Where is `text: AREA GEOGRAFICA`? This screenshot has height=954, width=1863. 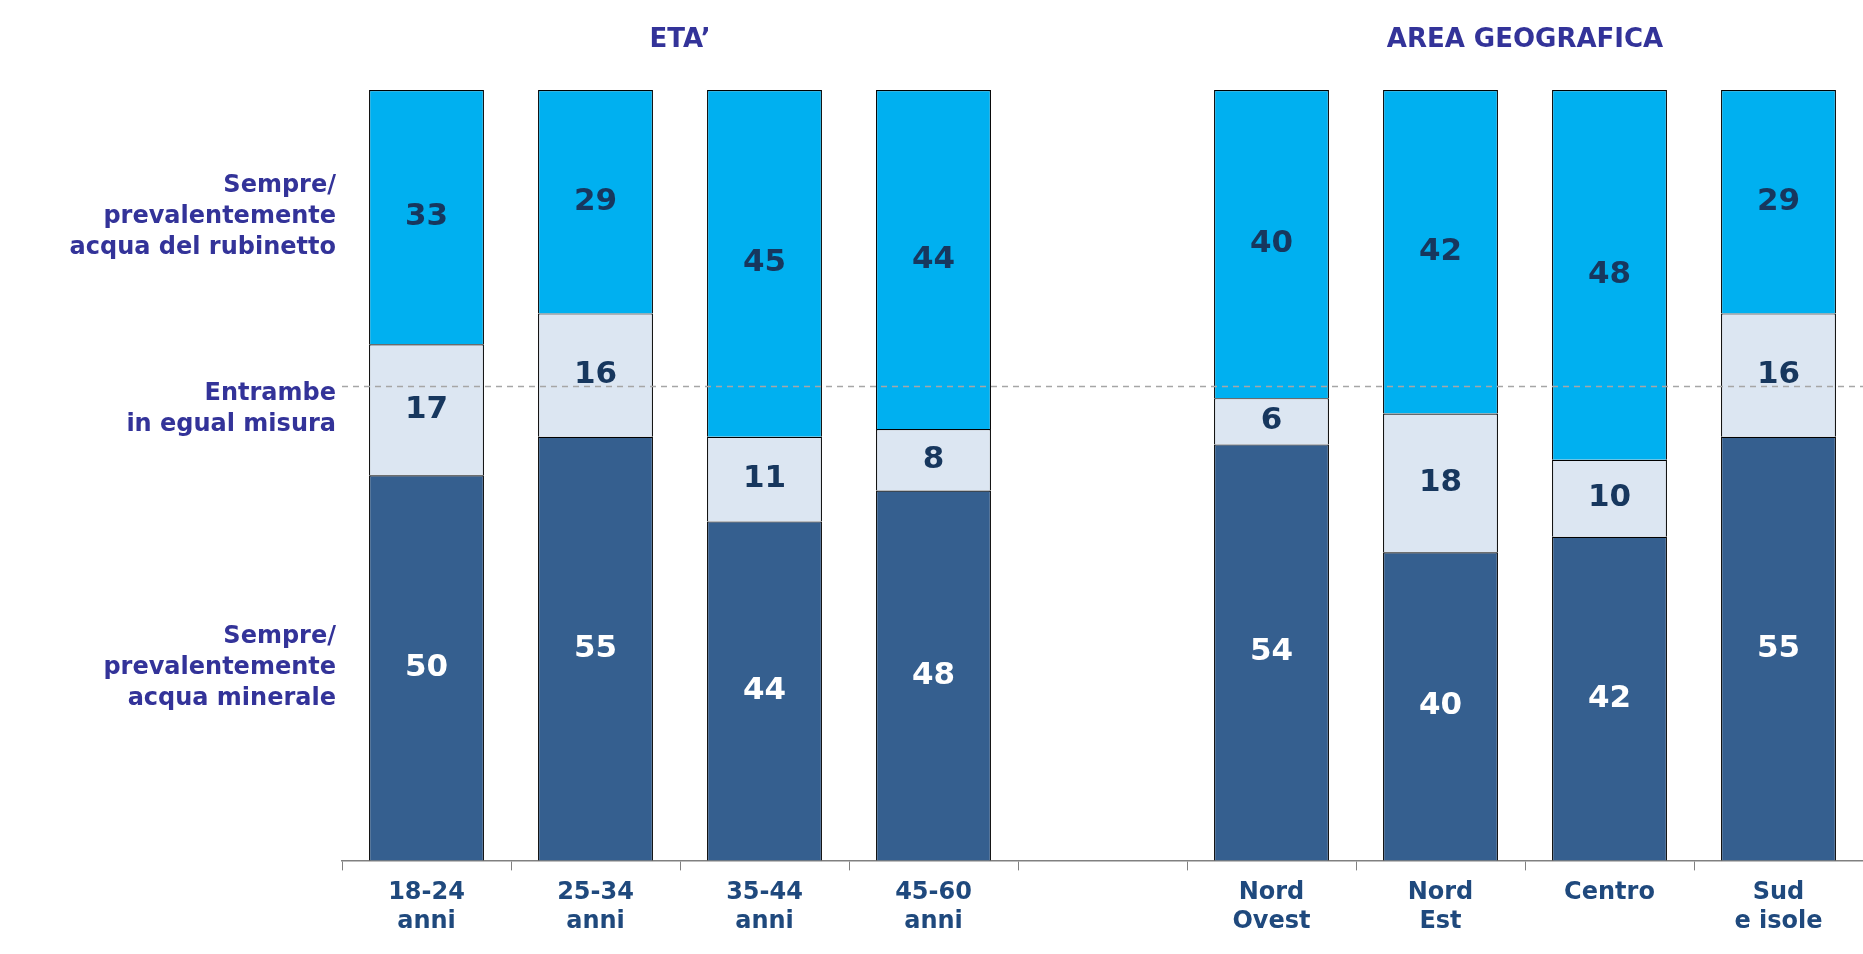 text: AREA GEOGRAFICA is located at coordinates (1525, 37).